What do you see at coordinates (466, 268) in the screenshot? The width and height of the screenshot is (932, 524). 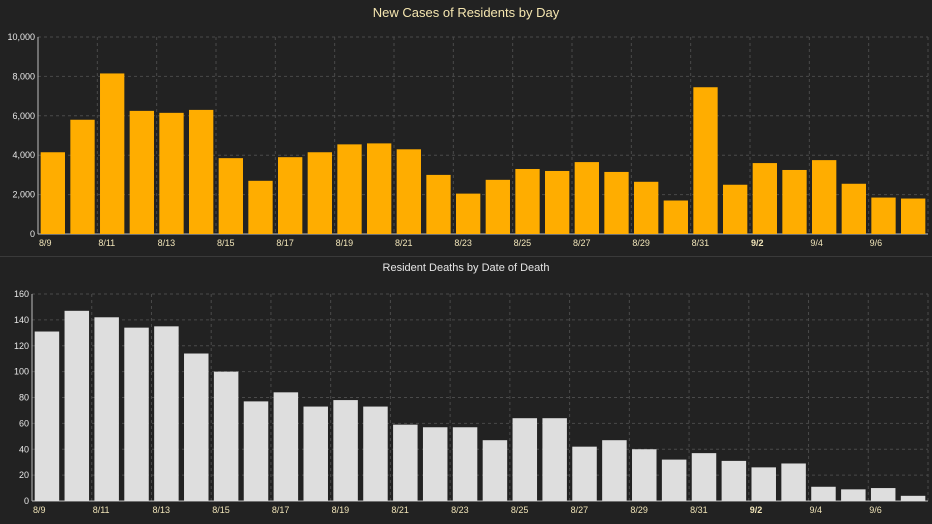 I see `chart-title: Resident Deaths by Date of Death` at bounding box center [466, 268].